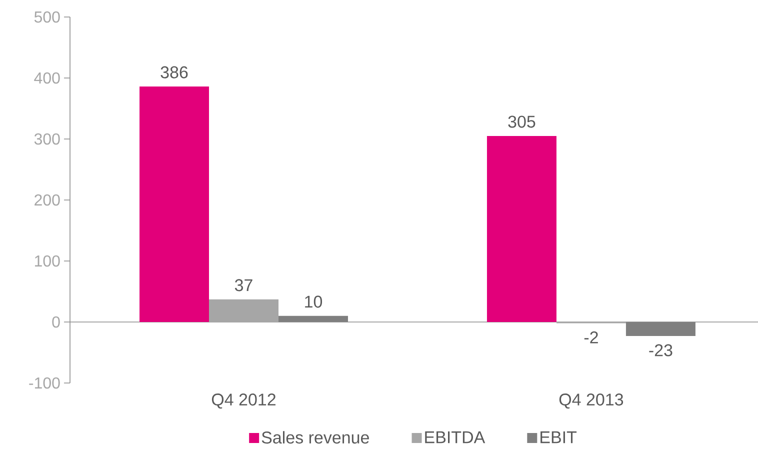 This screenshot has height=462, width=758. What do you see at coordinates (455, 437) in the screenshot?
I see `legend-label: EBITDA` at bounding box center [455, 437].